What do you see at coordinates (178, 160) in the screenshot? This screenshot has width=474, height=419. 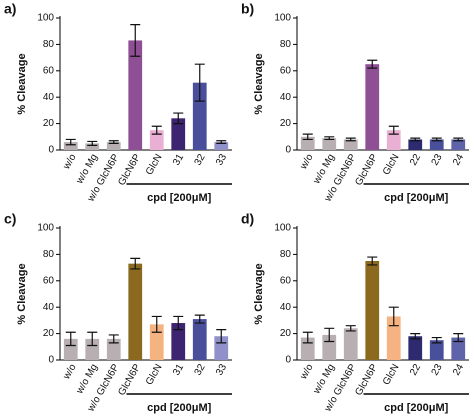 I see `x-tick-label: 31` at bounding box center [178, 160].